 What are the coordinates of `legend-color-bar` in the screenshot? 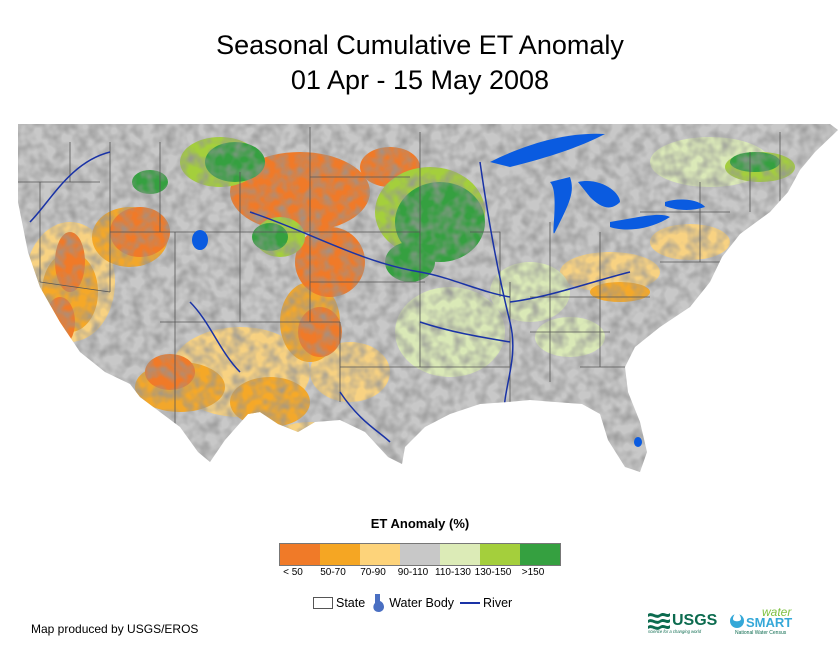 It's located at (420, 554).